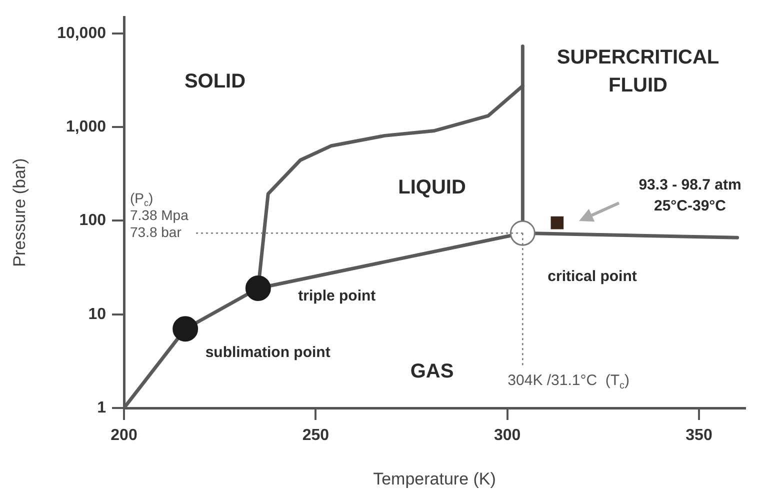 This screenshot has width=759, height=494. What do you see at coordinates (101, 407) in the screenshot?
I see `y-tick-label: 1` at bounding box center [101, 407].